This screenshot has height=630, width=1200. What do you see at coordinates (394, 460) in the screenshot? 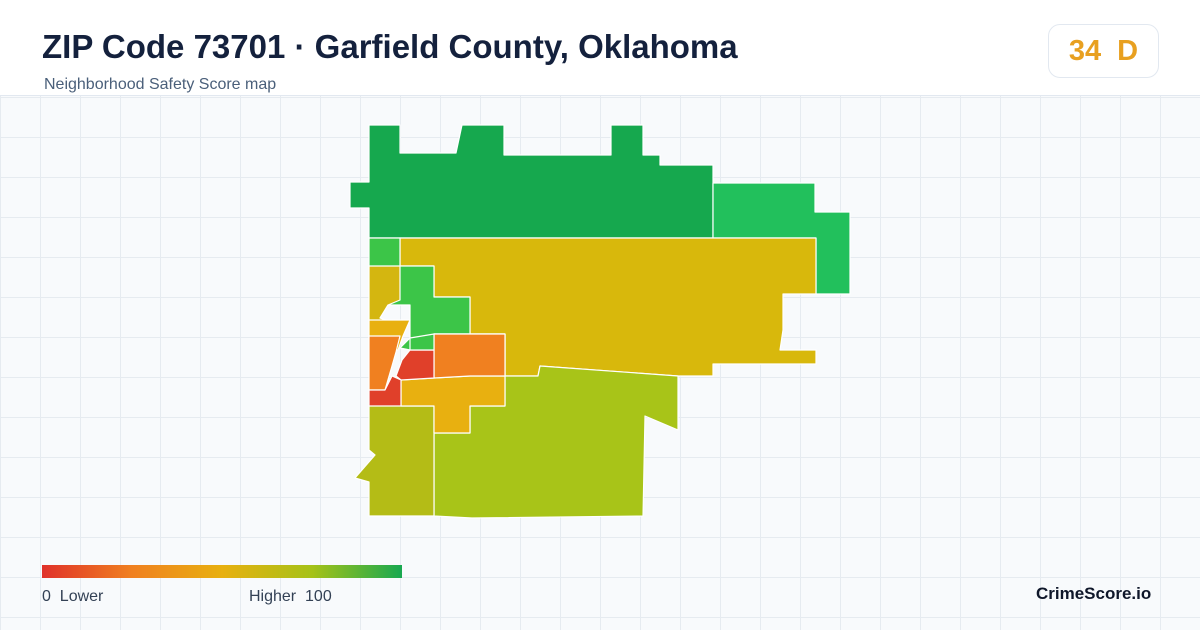
I see `region-southwest` at bounding box center [394, 460].